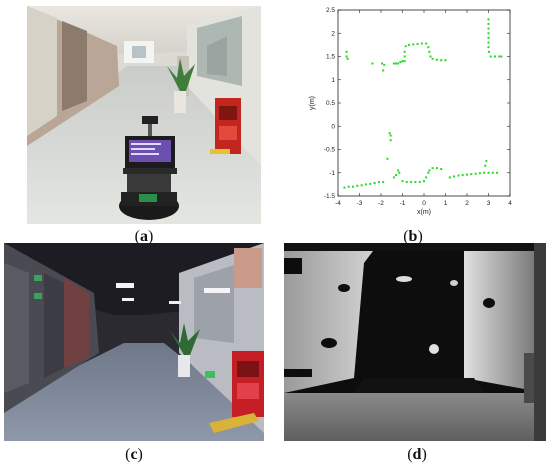 This screenshot has height=466, width=550. Describe the element at coordinates (489, 203) in the screenshot. I see `x-tick-label: 3` at that location.